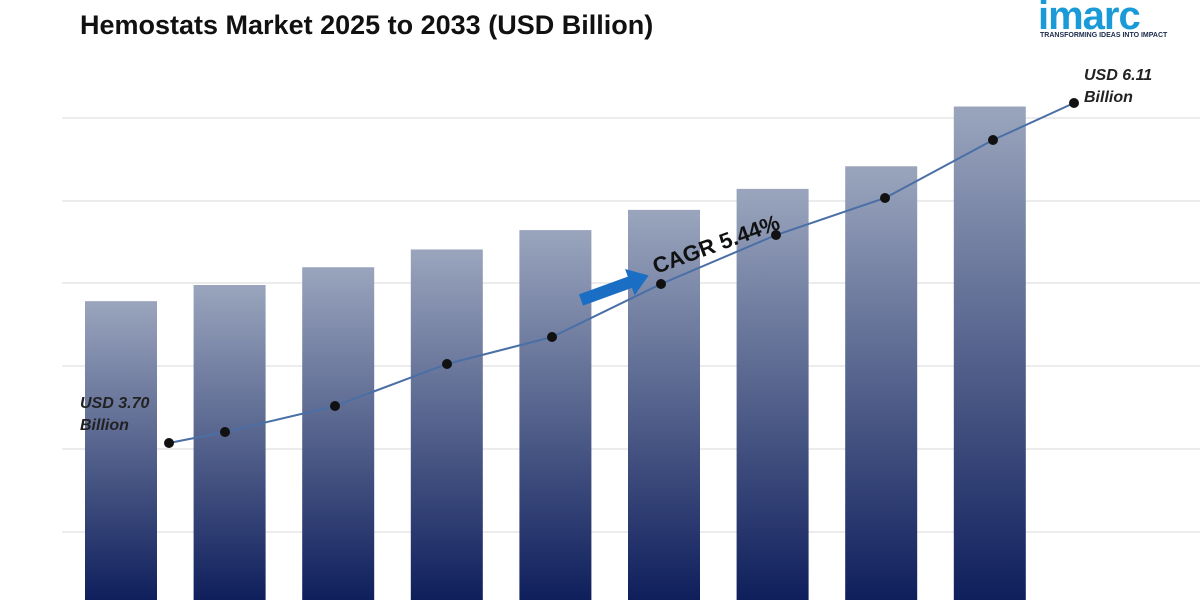 Image resolution: width=1200 pixels, height=600 pixels. I want to click on bar-2027, so click(338, 433).